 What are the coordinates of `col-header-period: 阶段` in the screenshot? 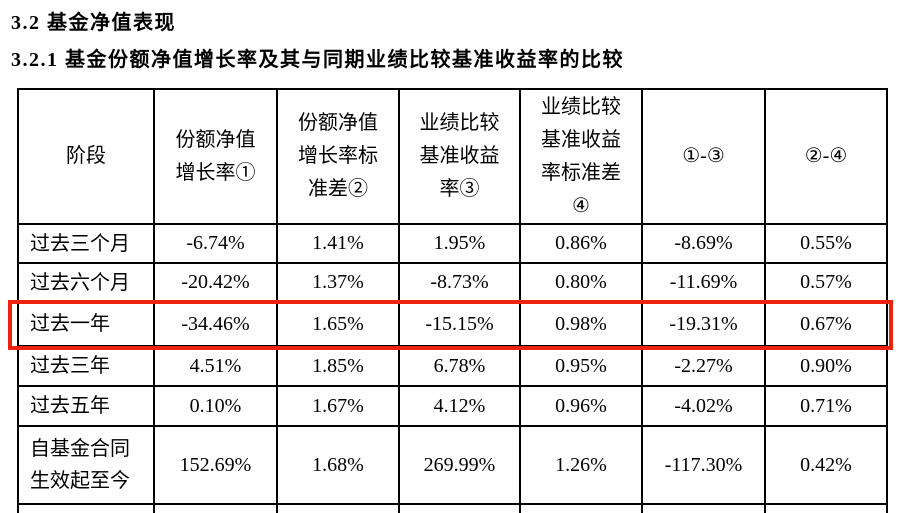 It's located at (86, 156).